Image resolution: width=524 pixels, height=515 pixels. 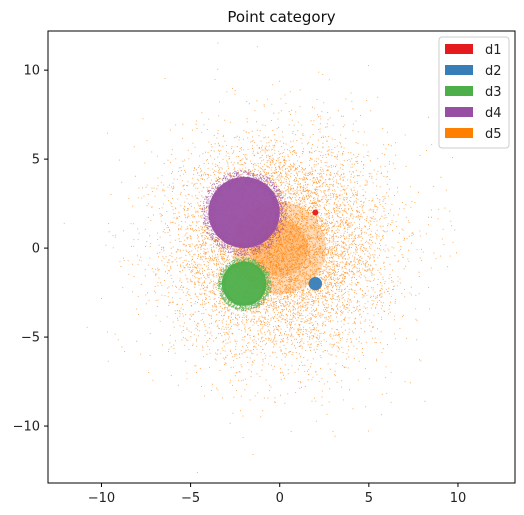 What do you see at coordinates (493, 92) in the screenshot?
I see `legend-label-d3: d3` at bounding box center [493, 92].